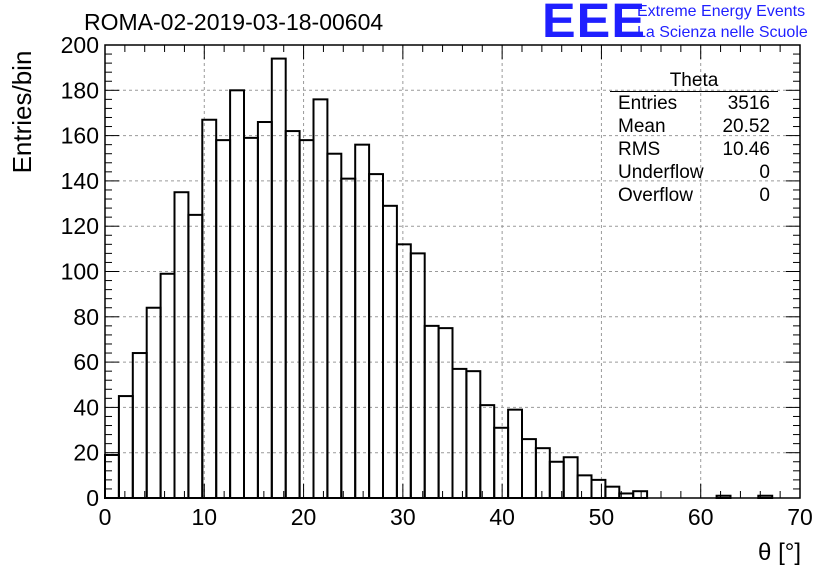 This screenshot has height=572, width=836. I want to click on stats-label: Entries, so click(648, 103).